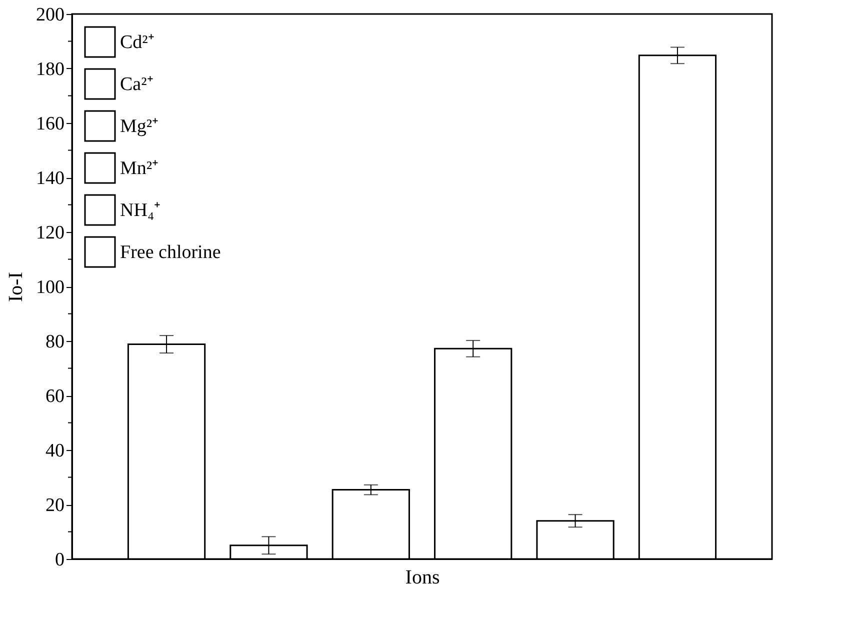  I want to click on y-tick-label: 180, so click(50, 69).